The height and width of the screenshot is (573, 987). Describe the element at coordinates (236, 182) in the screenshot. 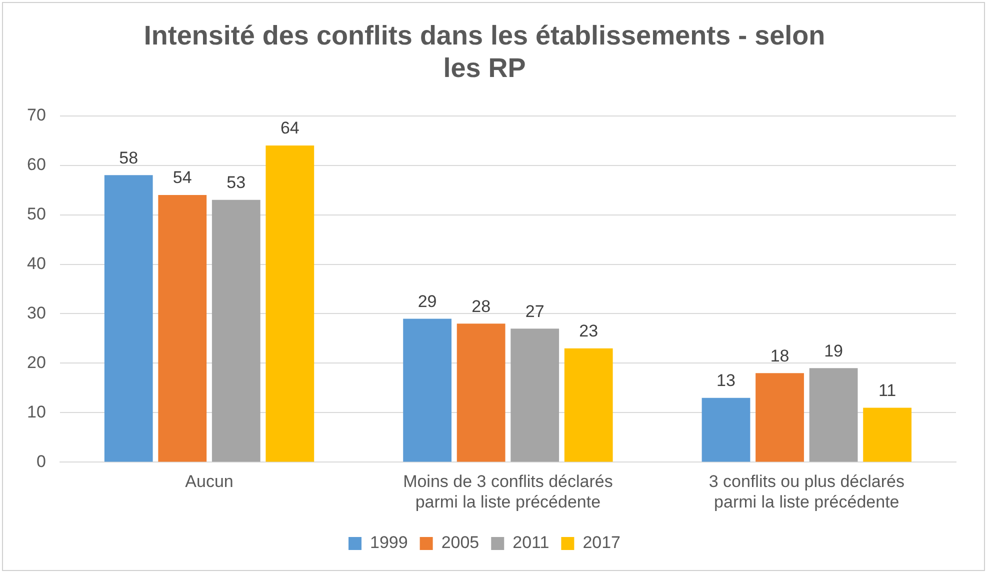

I see `data-label: 53` at that location.